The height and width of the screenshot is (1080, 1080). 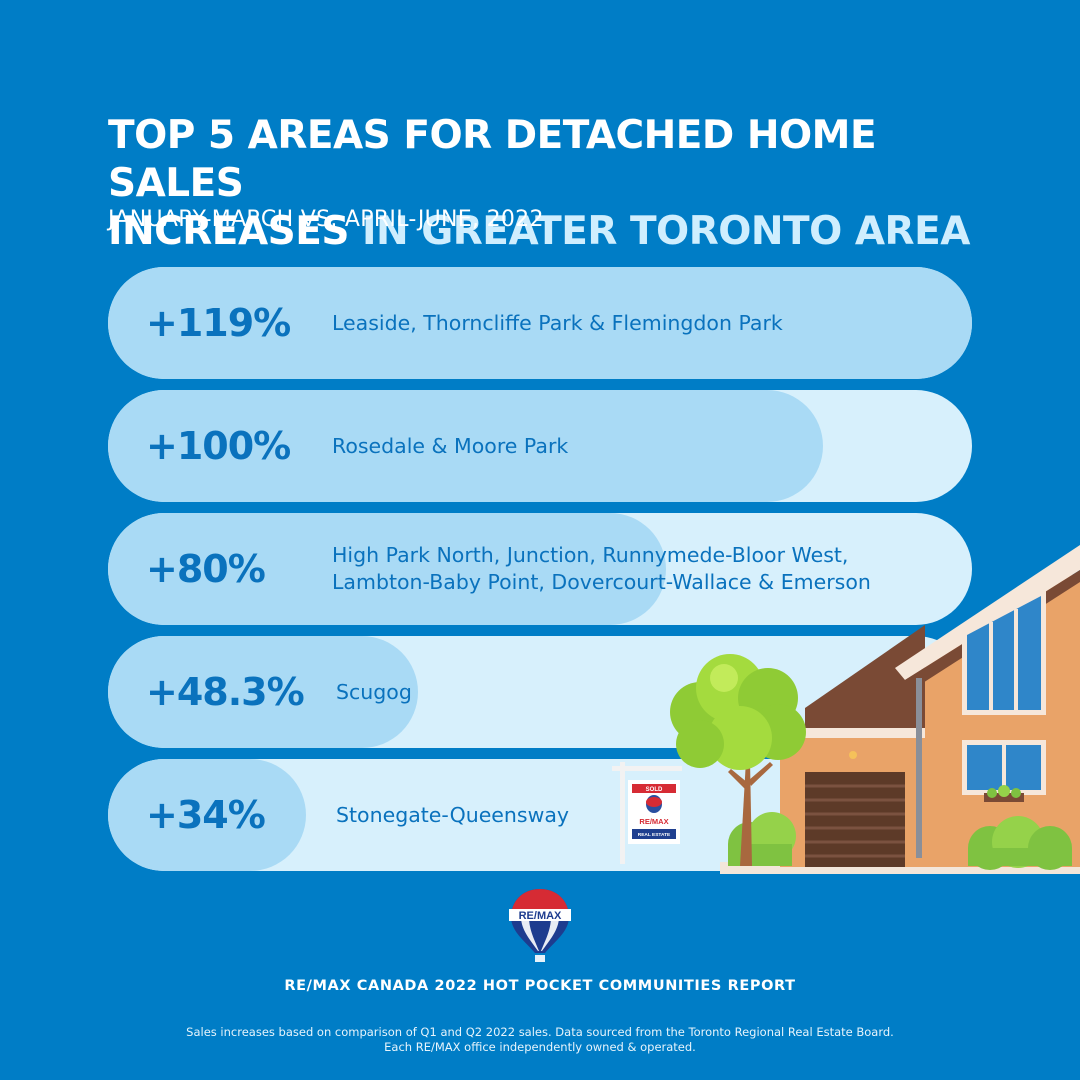 What do you see at coordinates (738, 760) in the screenshot?
I see `tree` at bounding box center [738, 760].